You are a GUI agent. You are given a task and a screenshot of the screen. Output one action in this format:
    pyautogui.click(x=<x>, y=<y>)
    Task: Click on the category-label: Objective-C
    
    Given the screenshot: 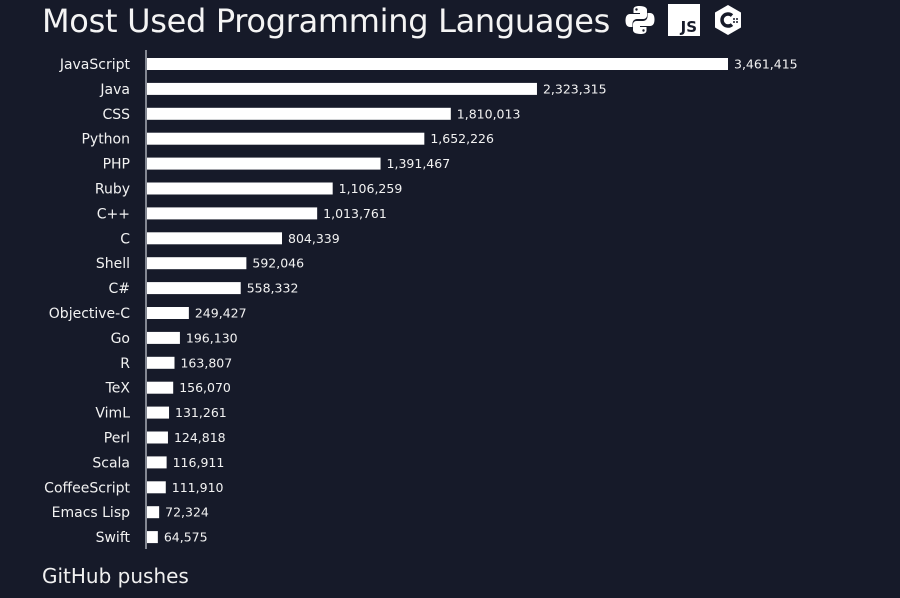 What is the action you would take?
    pyautogui.click(x=89, y=314)
    